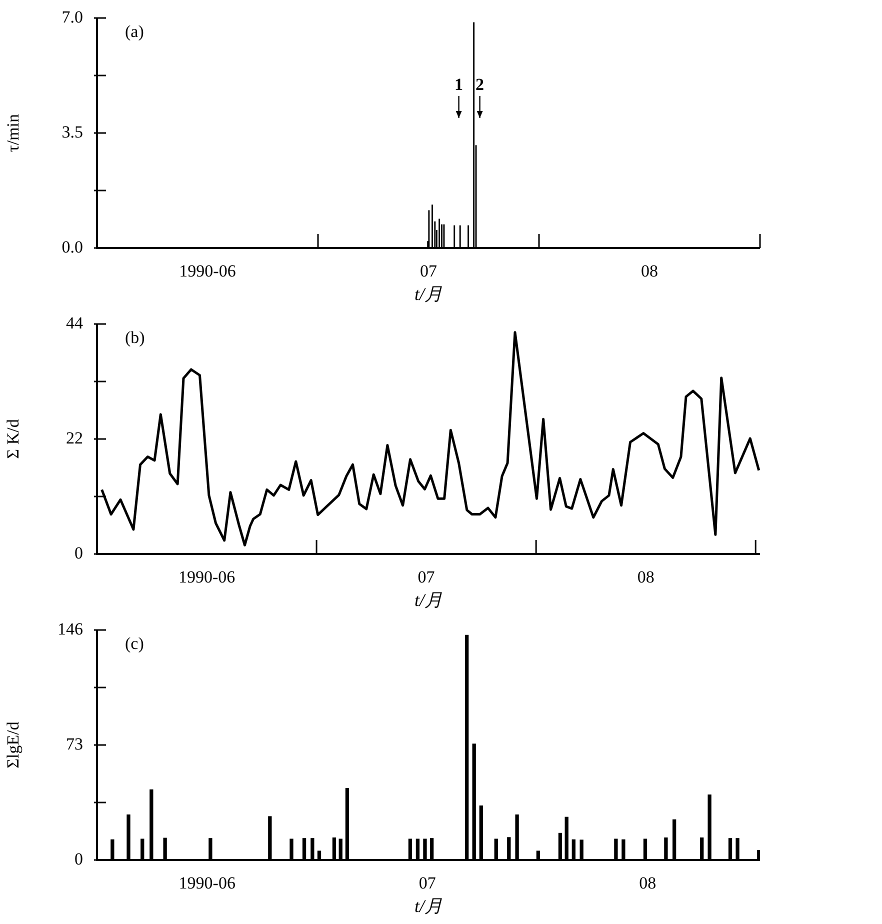  Describe the element at coordinates (13, 744) in the screenshot. I see `y-axis-title: ΣlgE/d` at that location.